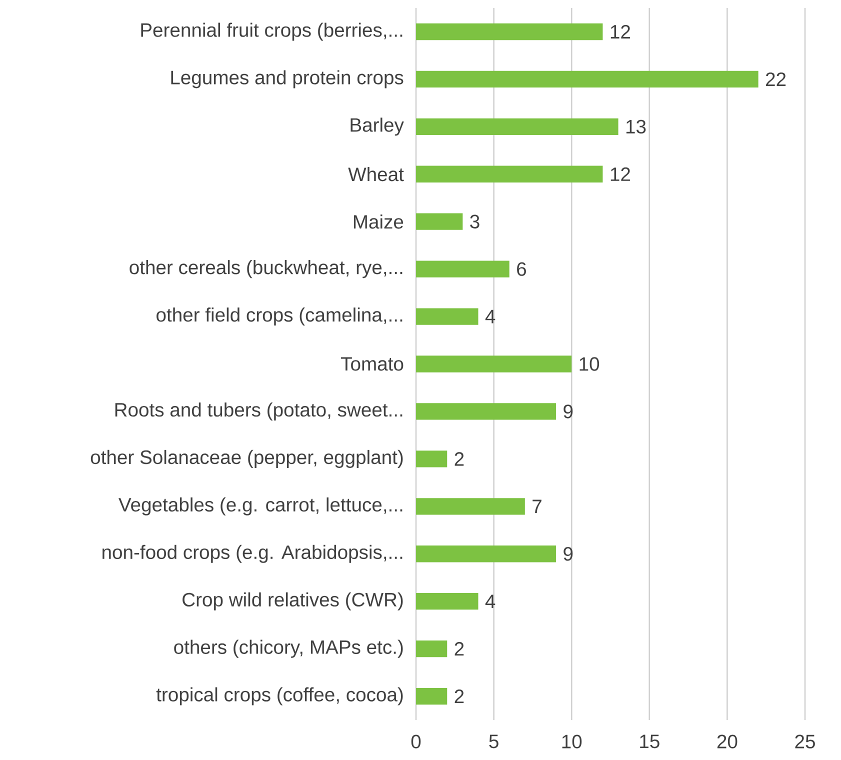 The height and width of the screenshot is (760, 841). I want to click on y-tick-label: Maize, so click(379, 221).